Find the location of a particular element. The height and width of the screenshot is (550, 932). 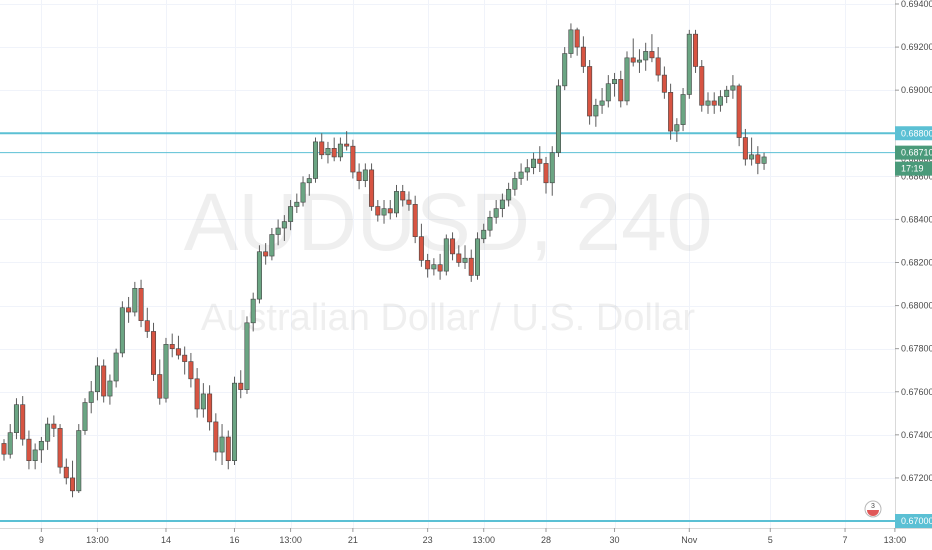

price-axis-label: 0.67200 is located at coordinates (916, 478).